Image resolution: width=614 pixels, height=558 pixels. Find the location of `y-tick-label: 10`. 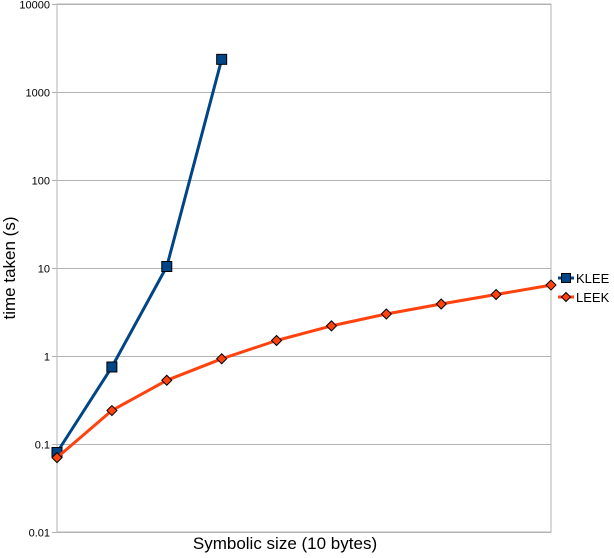

y-tick-label: 10 is located at coordinates (44, 270).